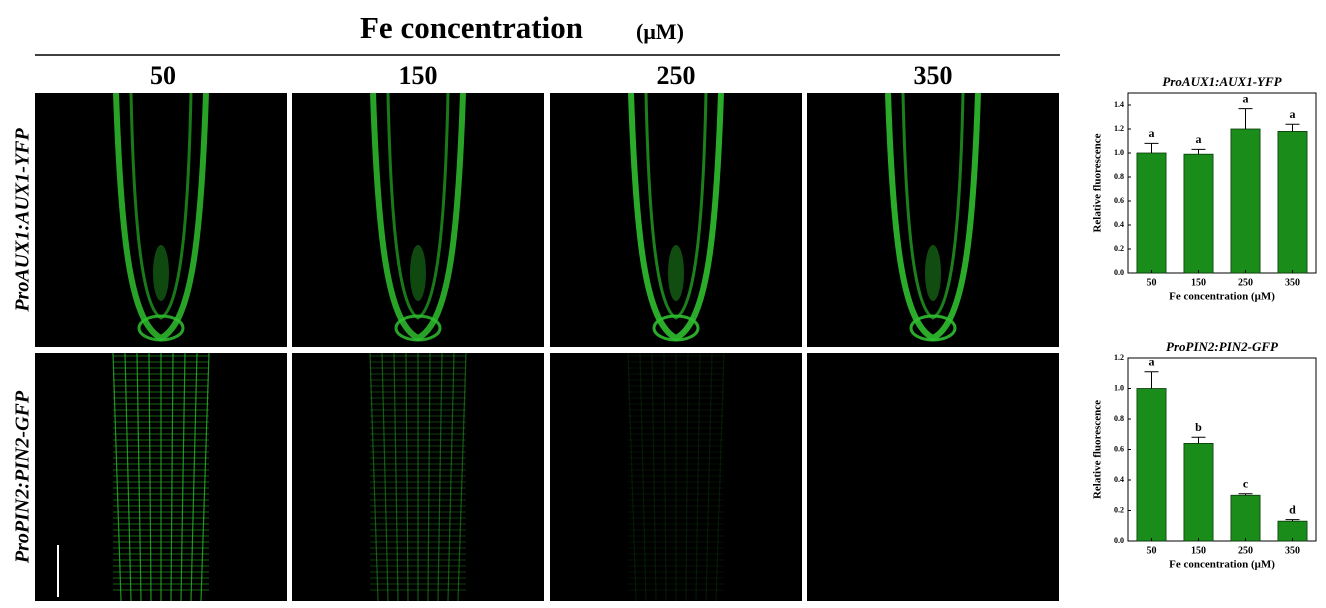  What do you see at coordinates (23, 220) in the screenshot?
I see `row-label: ProAUX1:AUX1-YFP` at bounding box center [23, 220].